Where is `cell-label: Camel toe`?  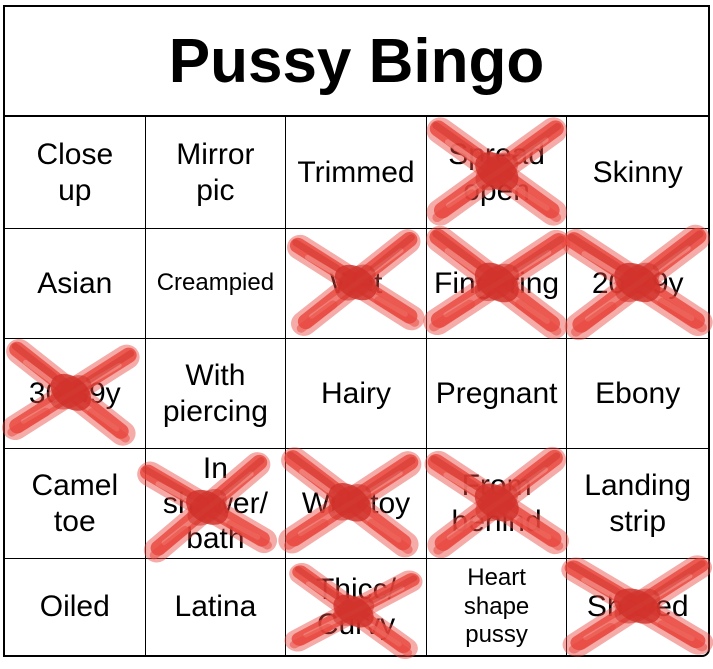
cell-label: Camel toe is located at coordinates (75, 503).